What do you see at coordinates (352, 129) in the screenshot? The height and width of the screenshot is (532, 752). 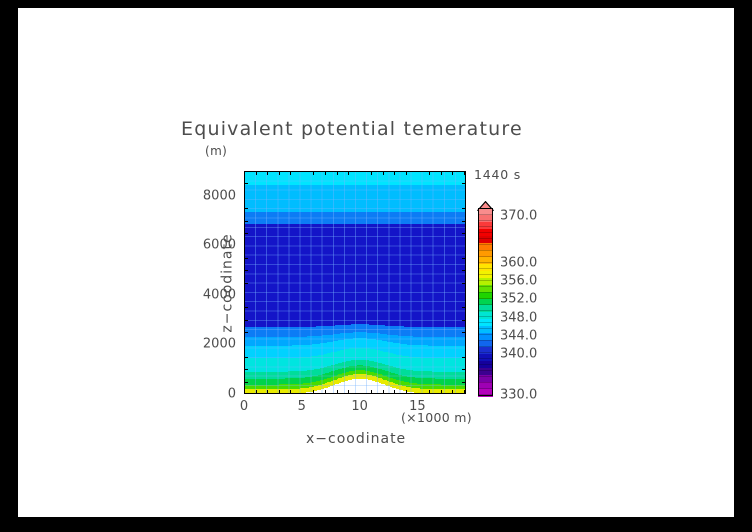 I see `page-title: Equivalent potential temerature` at bounding box center [352, 129].